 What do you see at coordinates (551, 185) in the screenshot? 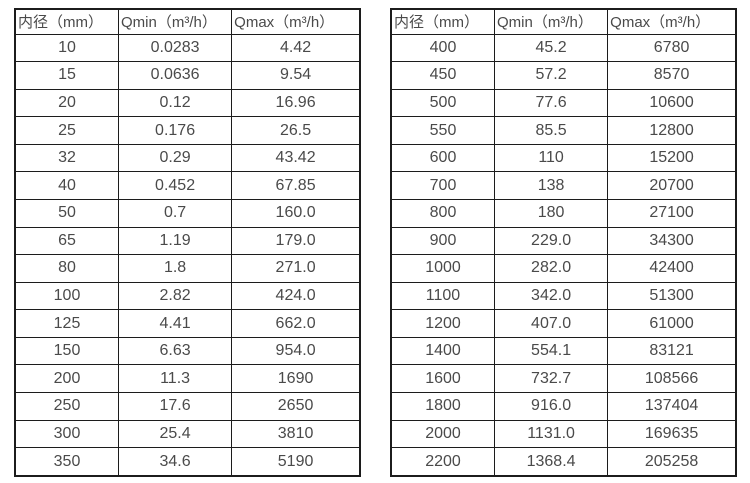
I see `table-cell: 138` at bounding box center [551, 185].